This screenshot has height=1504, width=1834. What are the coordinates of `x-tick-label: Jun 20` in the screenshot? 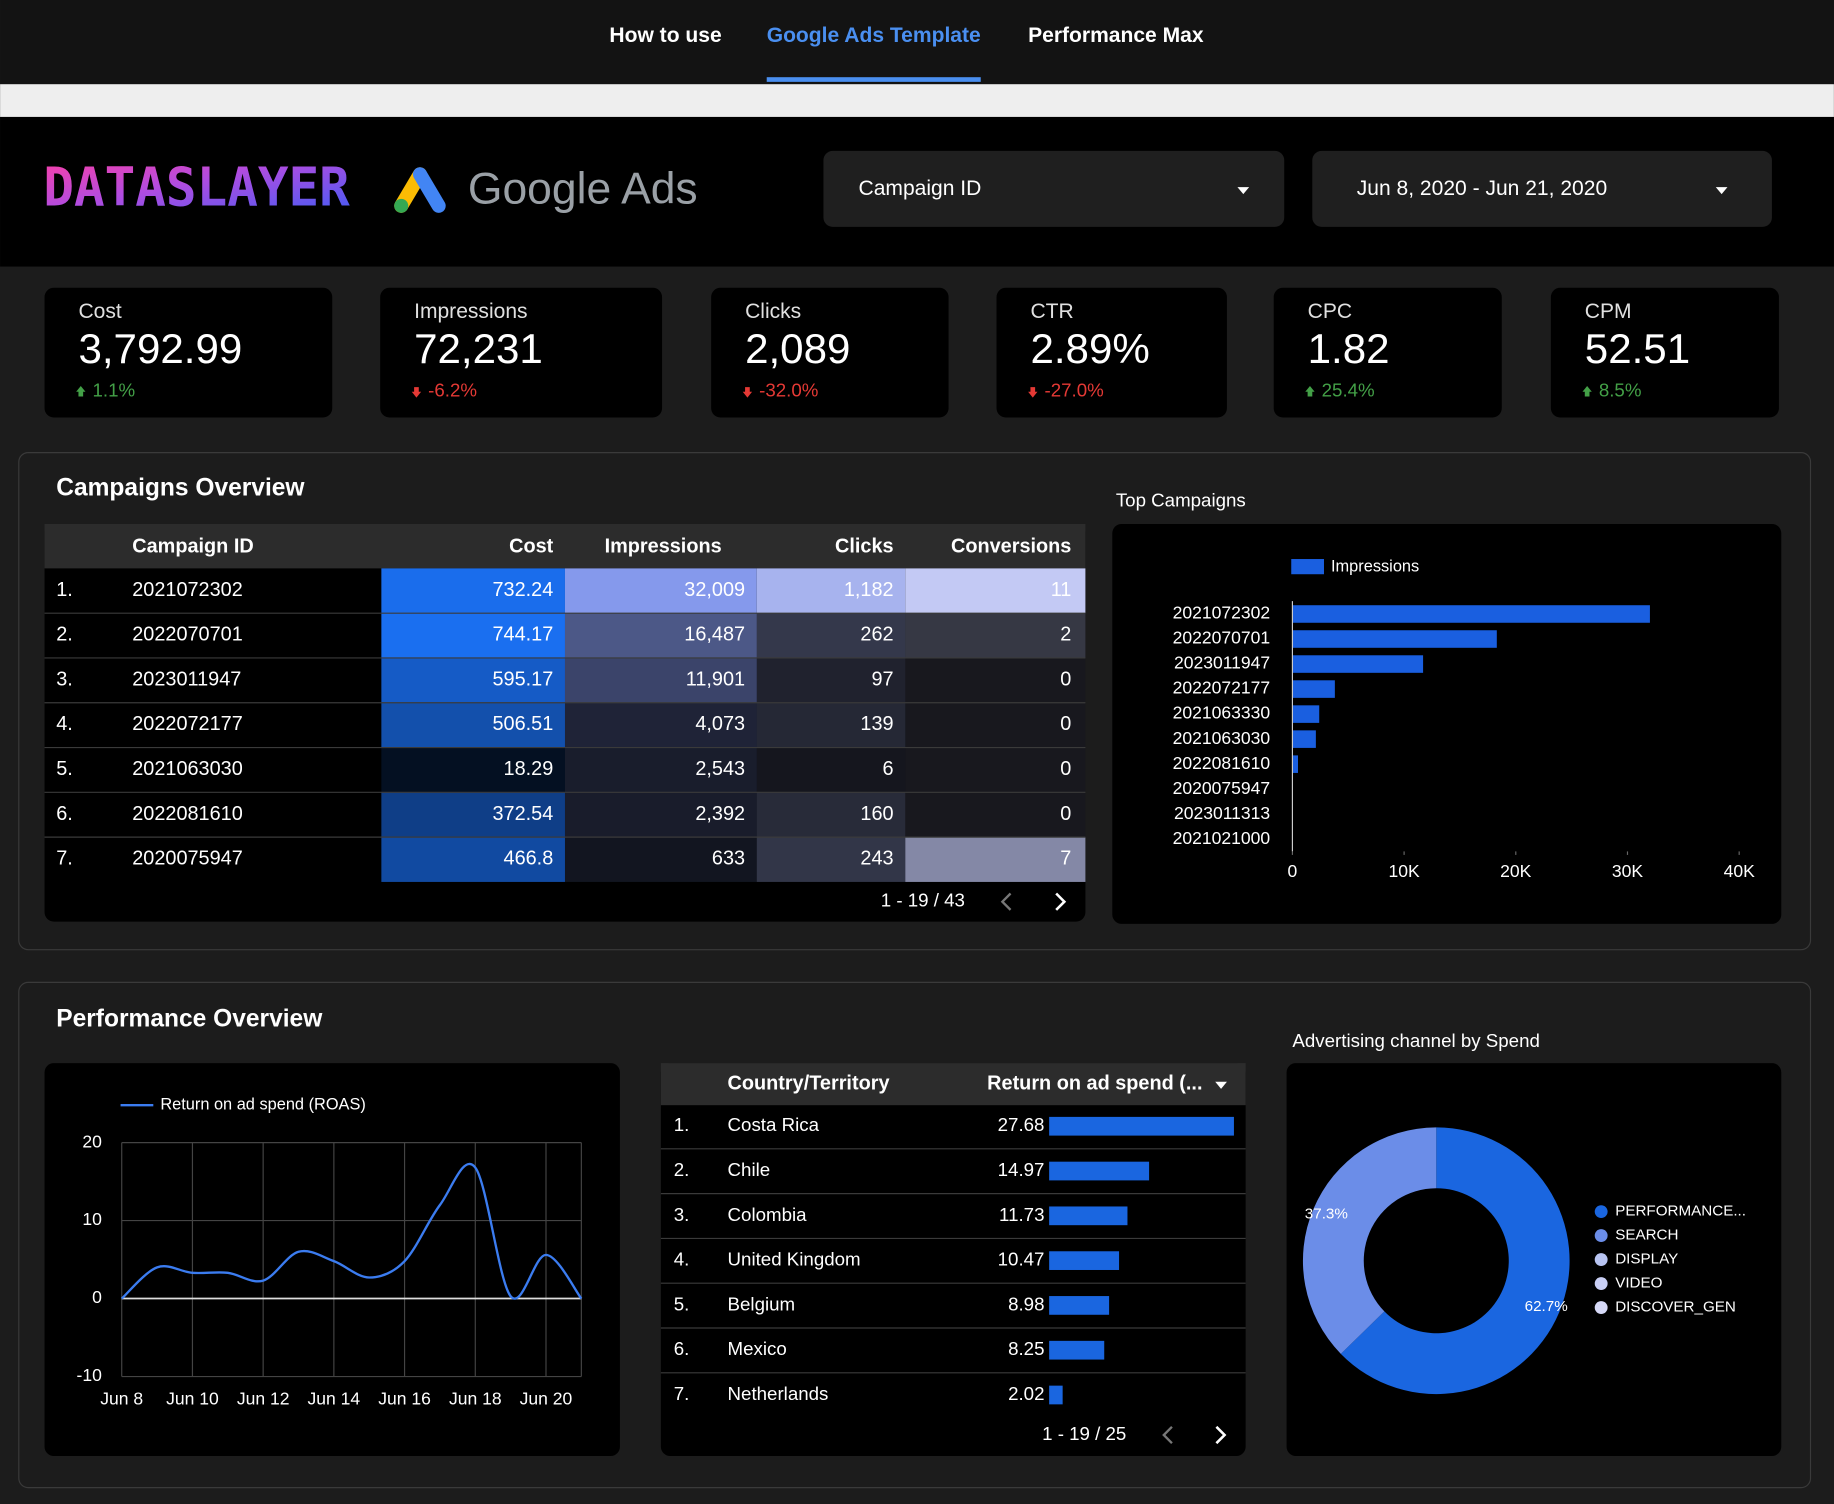 It's located at (546, 1399).